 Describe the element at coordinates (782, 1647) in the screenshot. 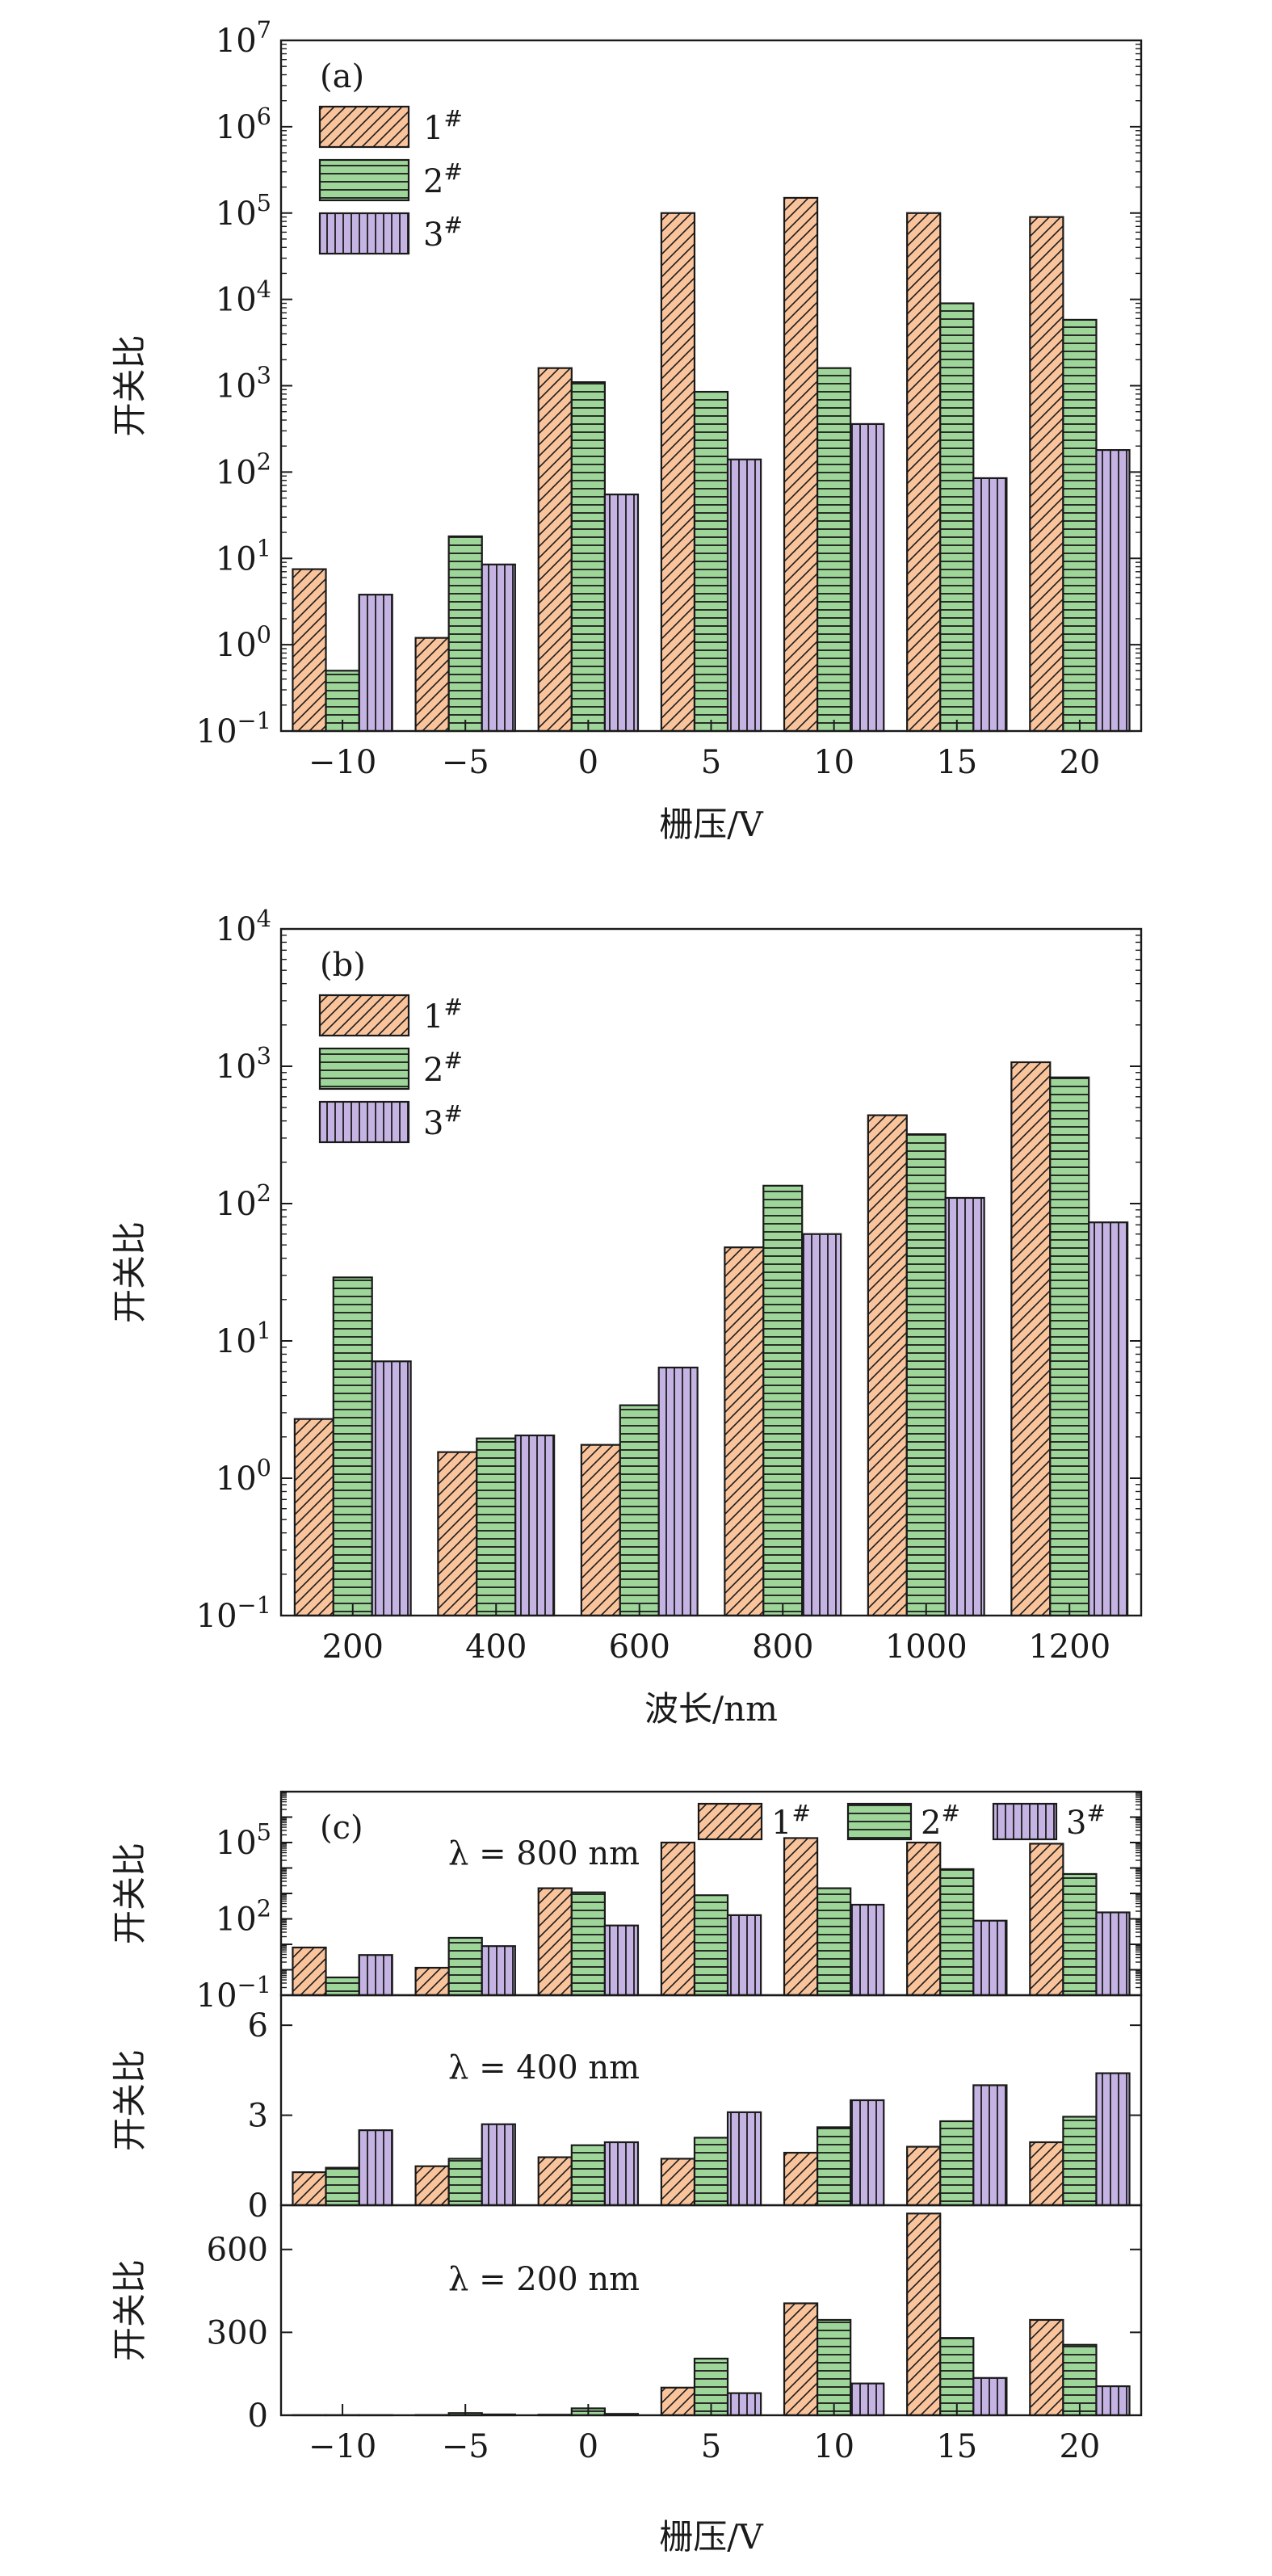

I see `xtick-label-2: 800` at that location.